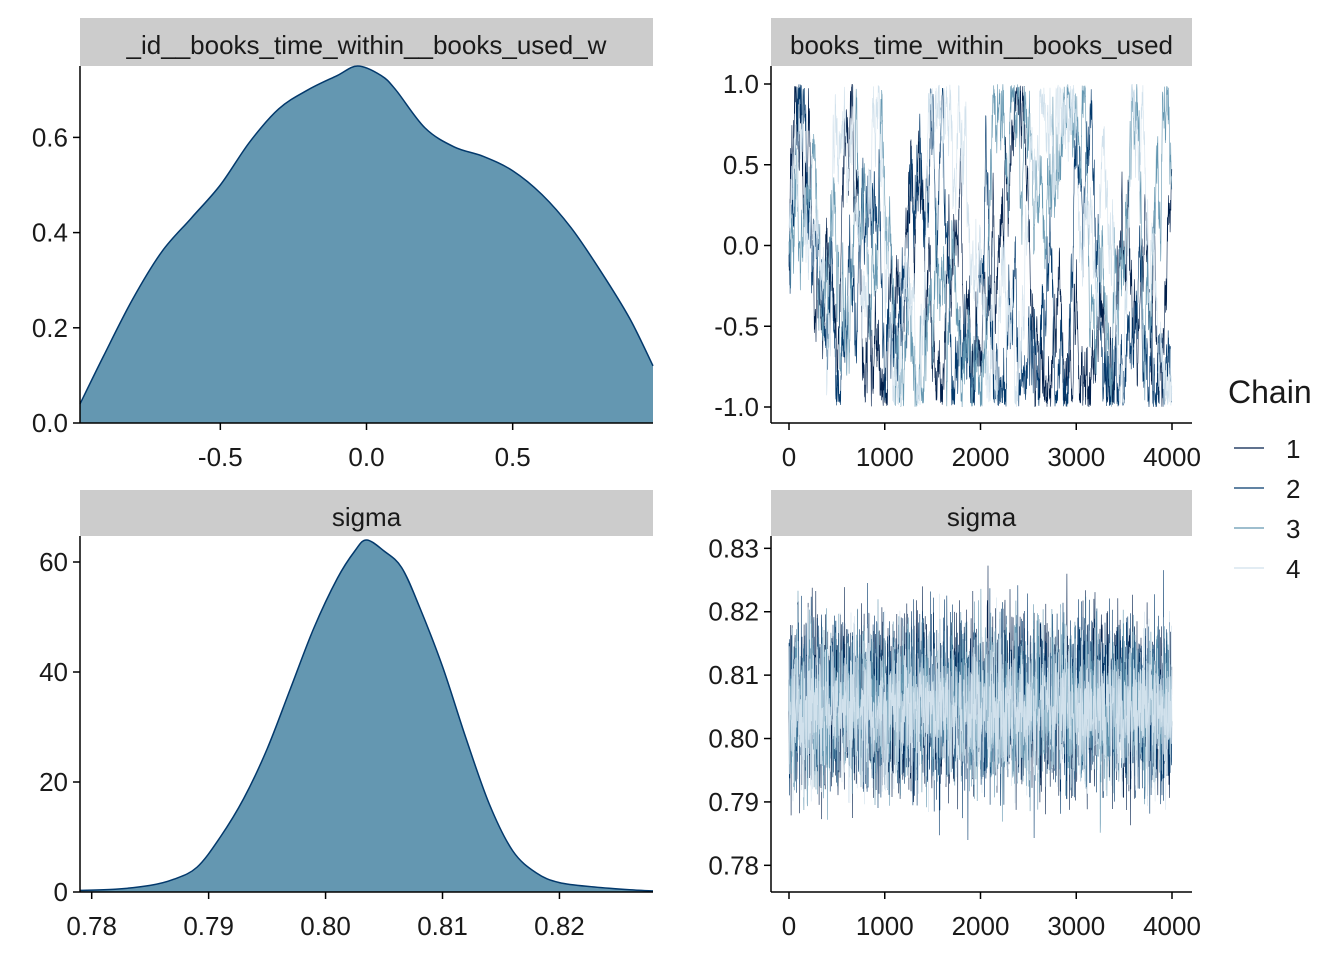  What do you see at coordinates (733, 675) in the screenshot?
I see `y-tick-label: 0.81` at bounding box center [733, 675].